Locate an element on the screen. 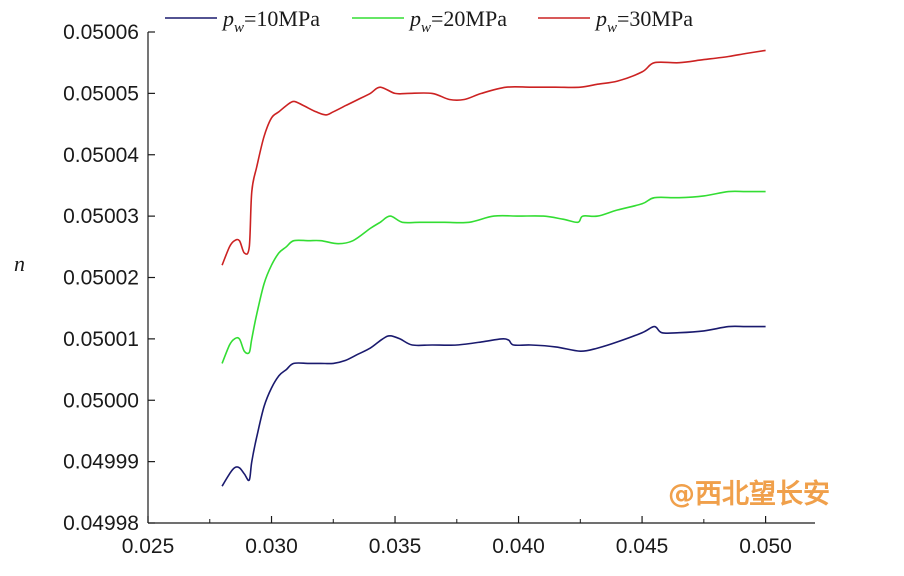 This screenshot has width=904, height=576. x-tick-label: 0.025 is located at coordinates (148, 546).